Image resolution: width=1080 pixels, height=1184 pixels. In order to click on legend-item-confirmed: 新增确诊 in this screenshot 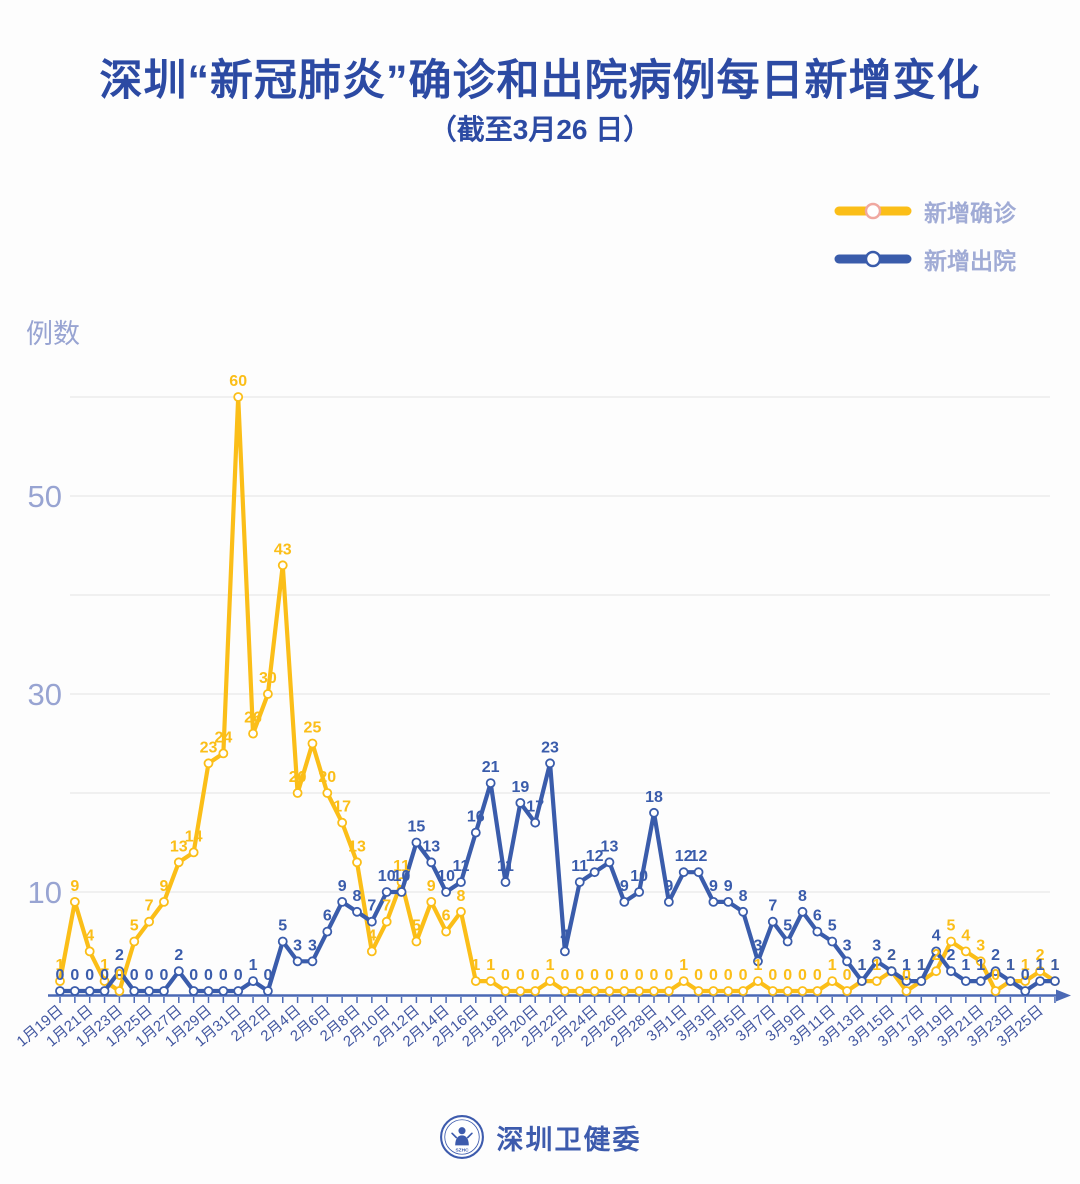, I will do `click(925, 211)`.